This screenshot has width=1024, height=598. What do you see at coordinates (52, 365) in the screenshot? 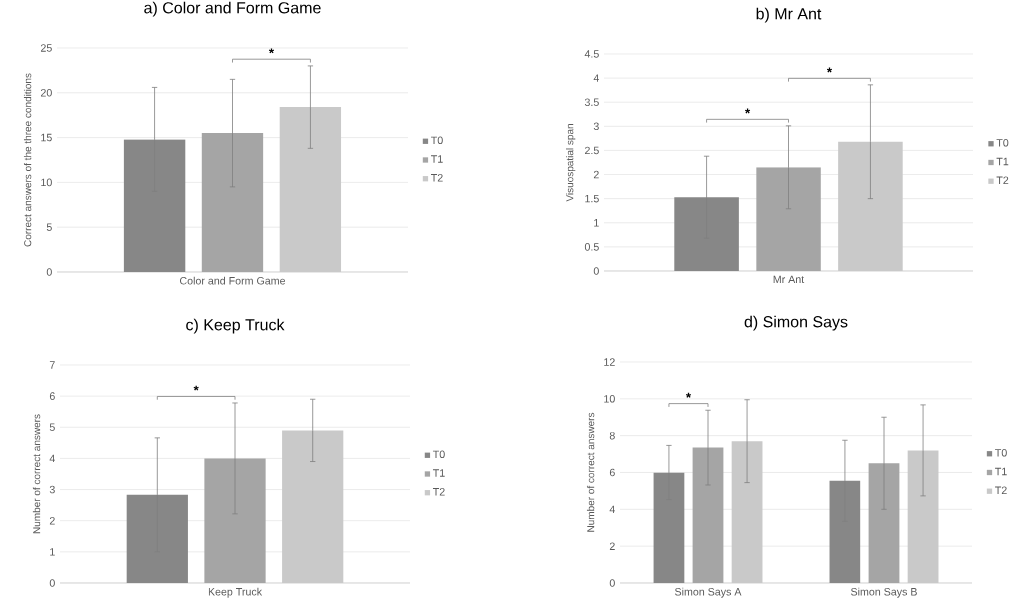
I see `y-tick-label: 7` at bounding box center [52, 365].